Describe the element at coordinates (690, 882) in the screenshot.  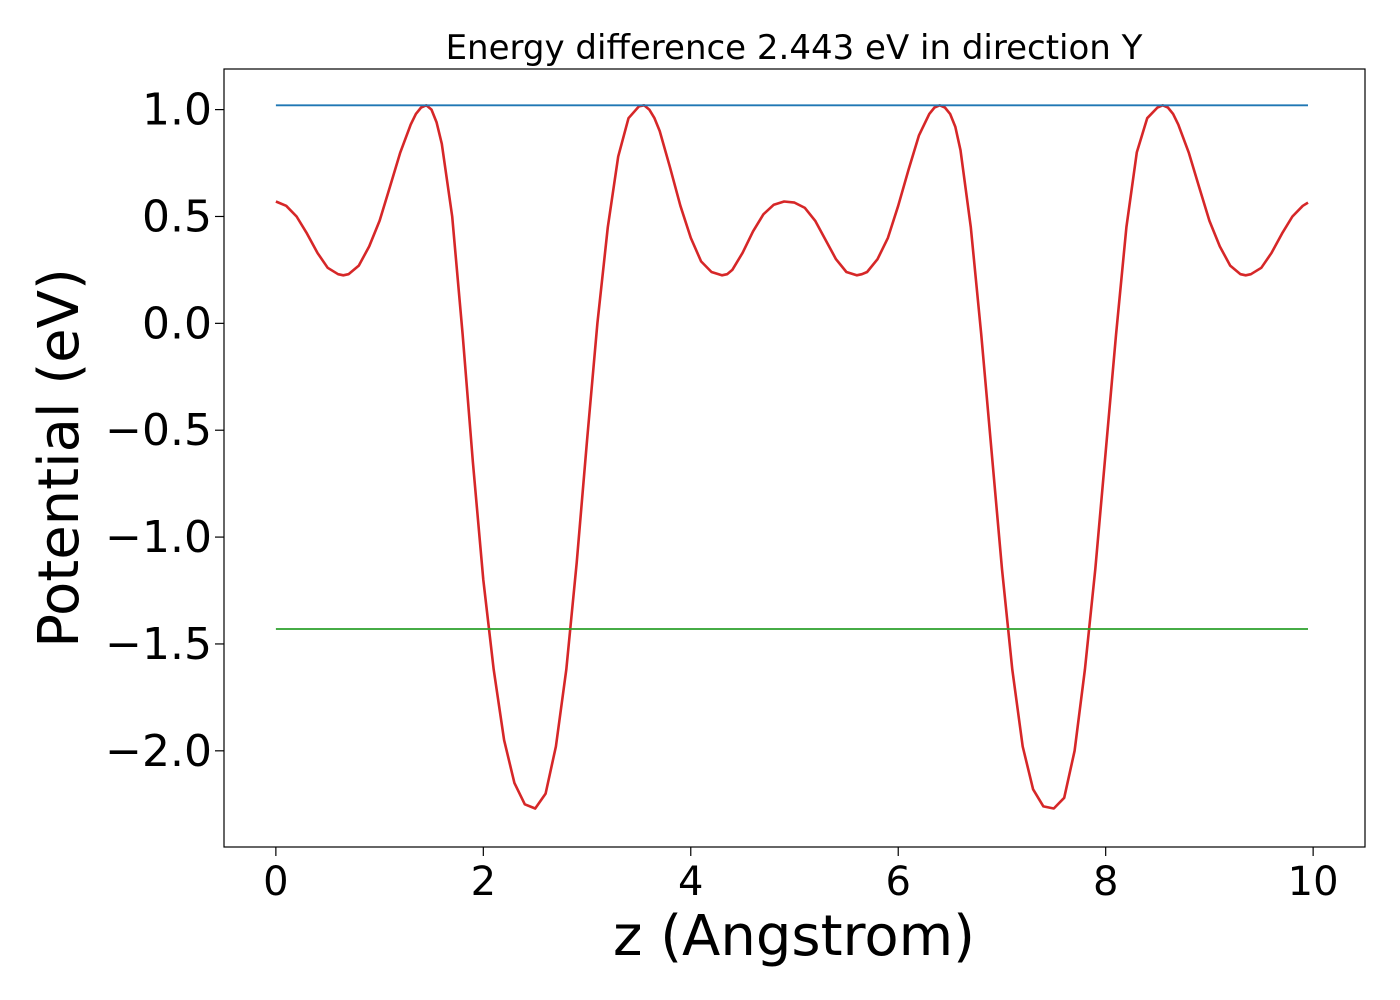
I see `x-tick-label: 4` at that location.